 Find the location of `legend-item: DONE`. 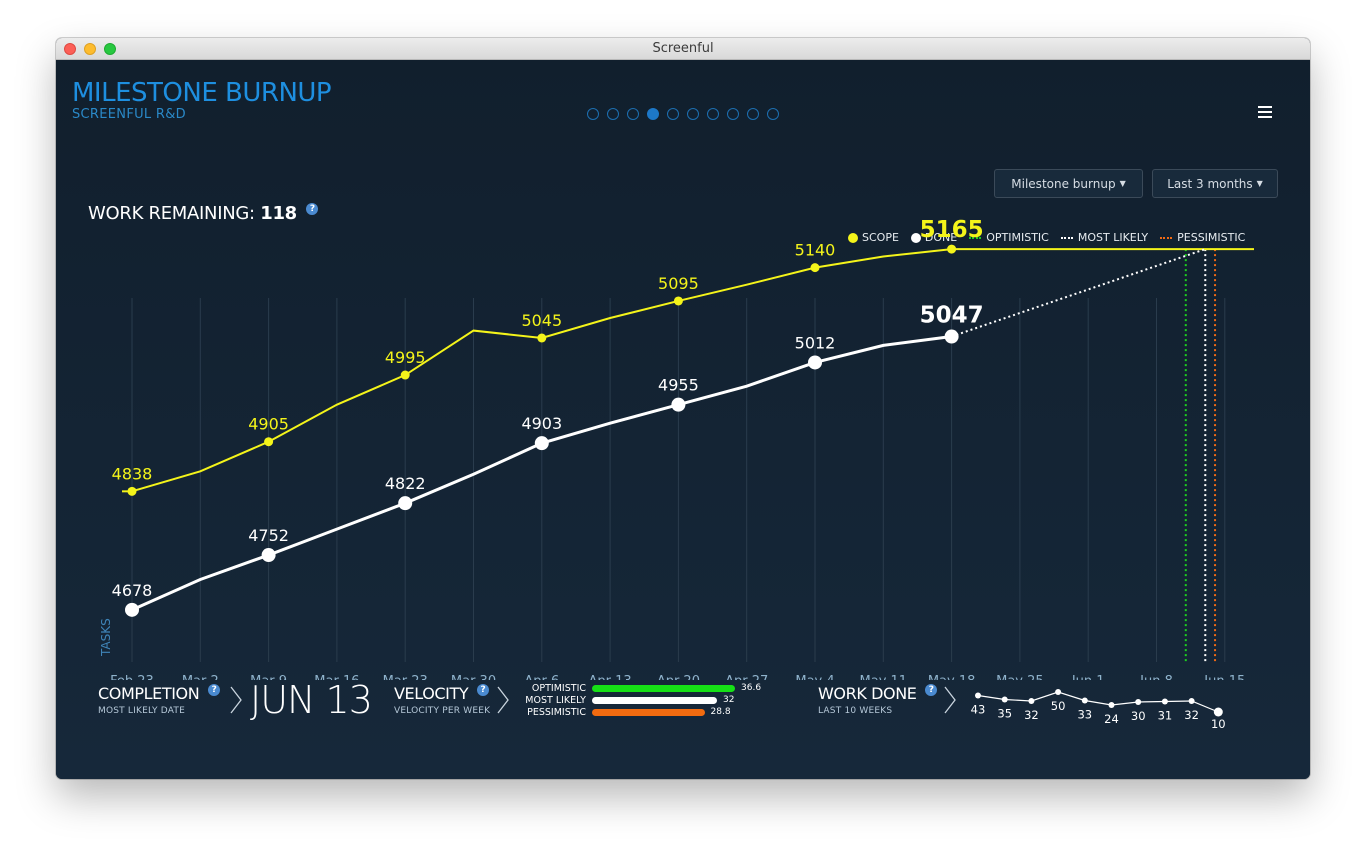

legend-item: DONE is located at coordinates (933, 237).